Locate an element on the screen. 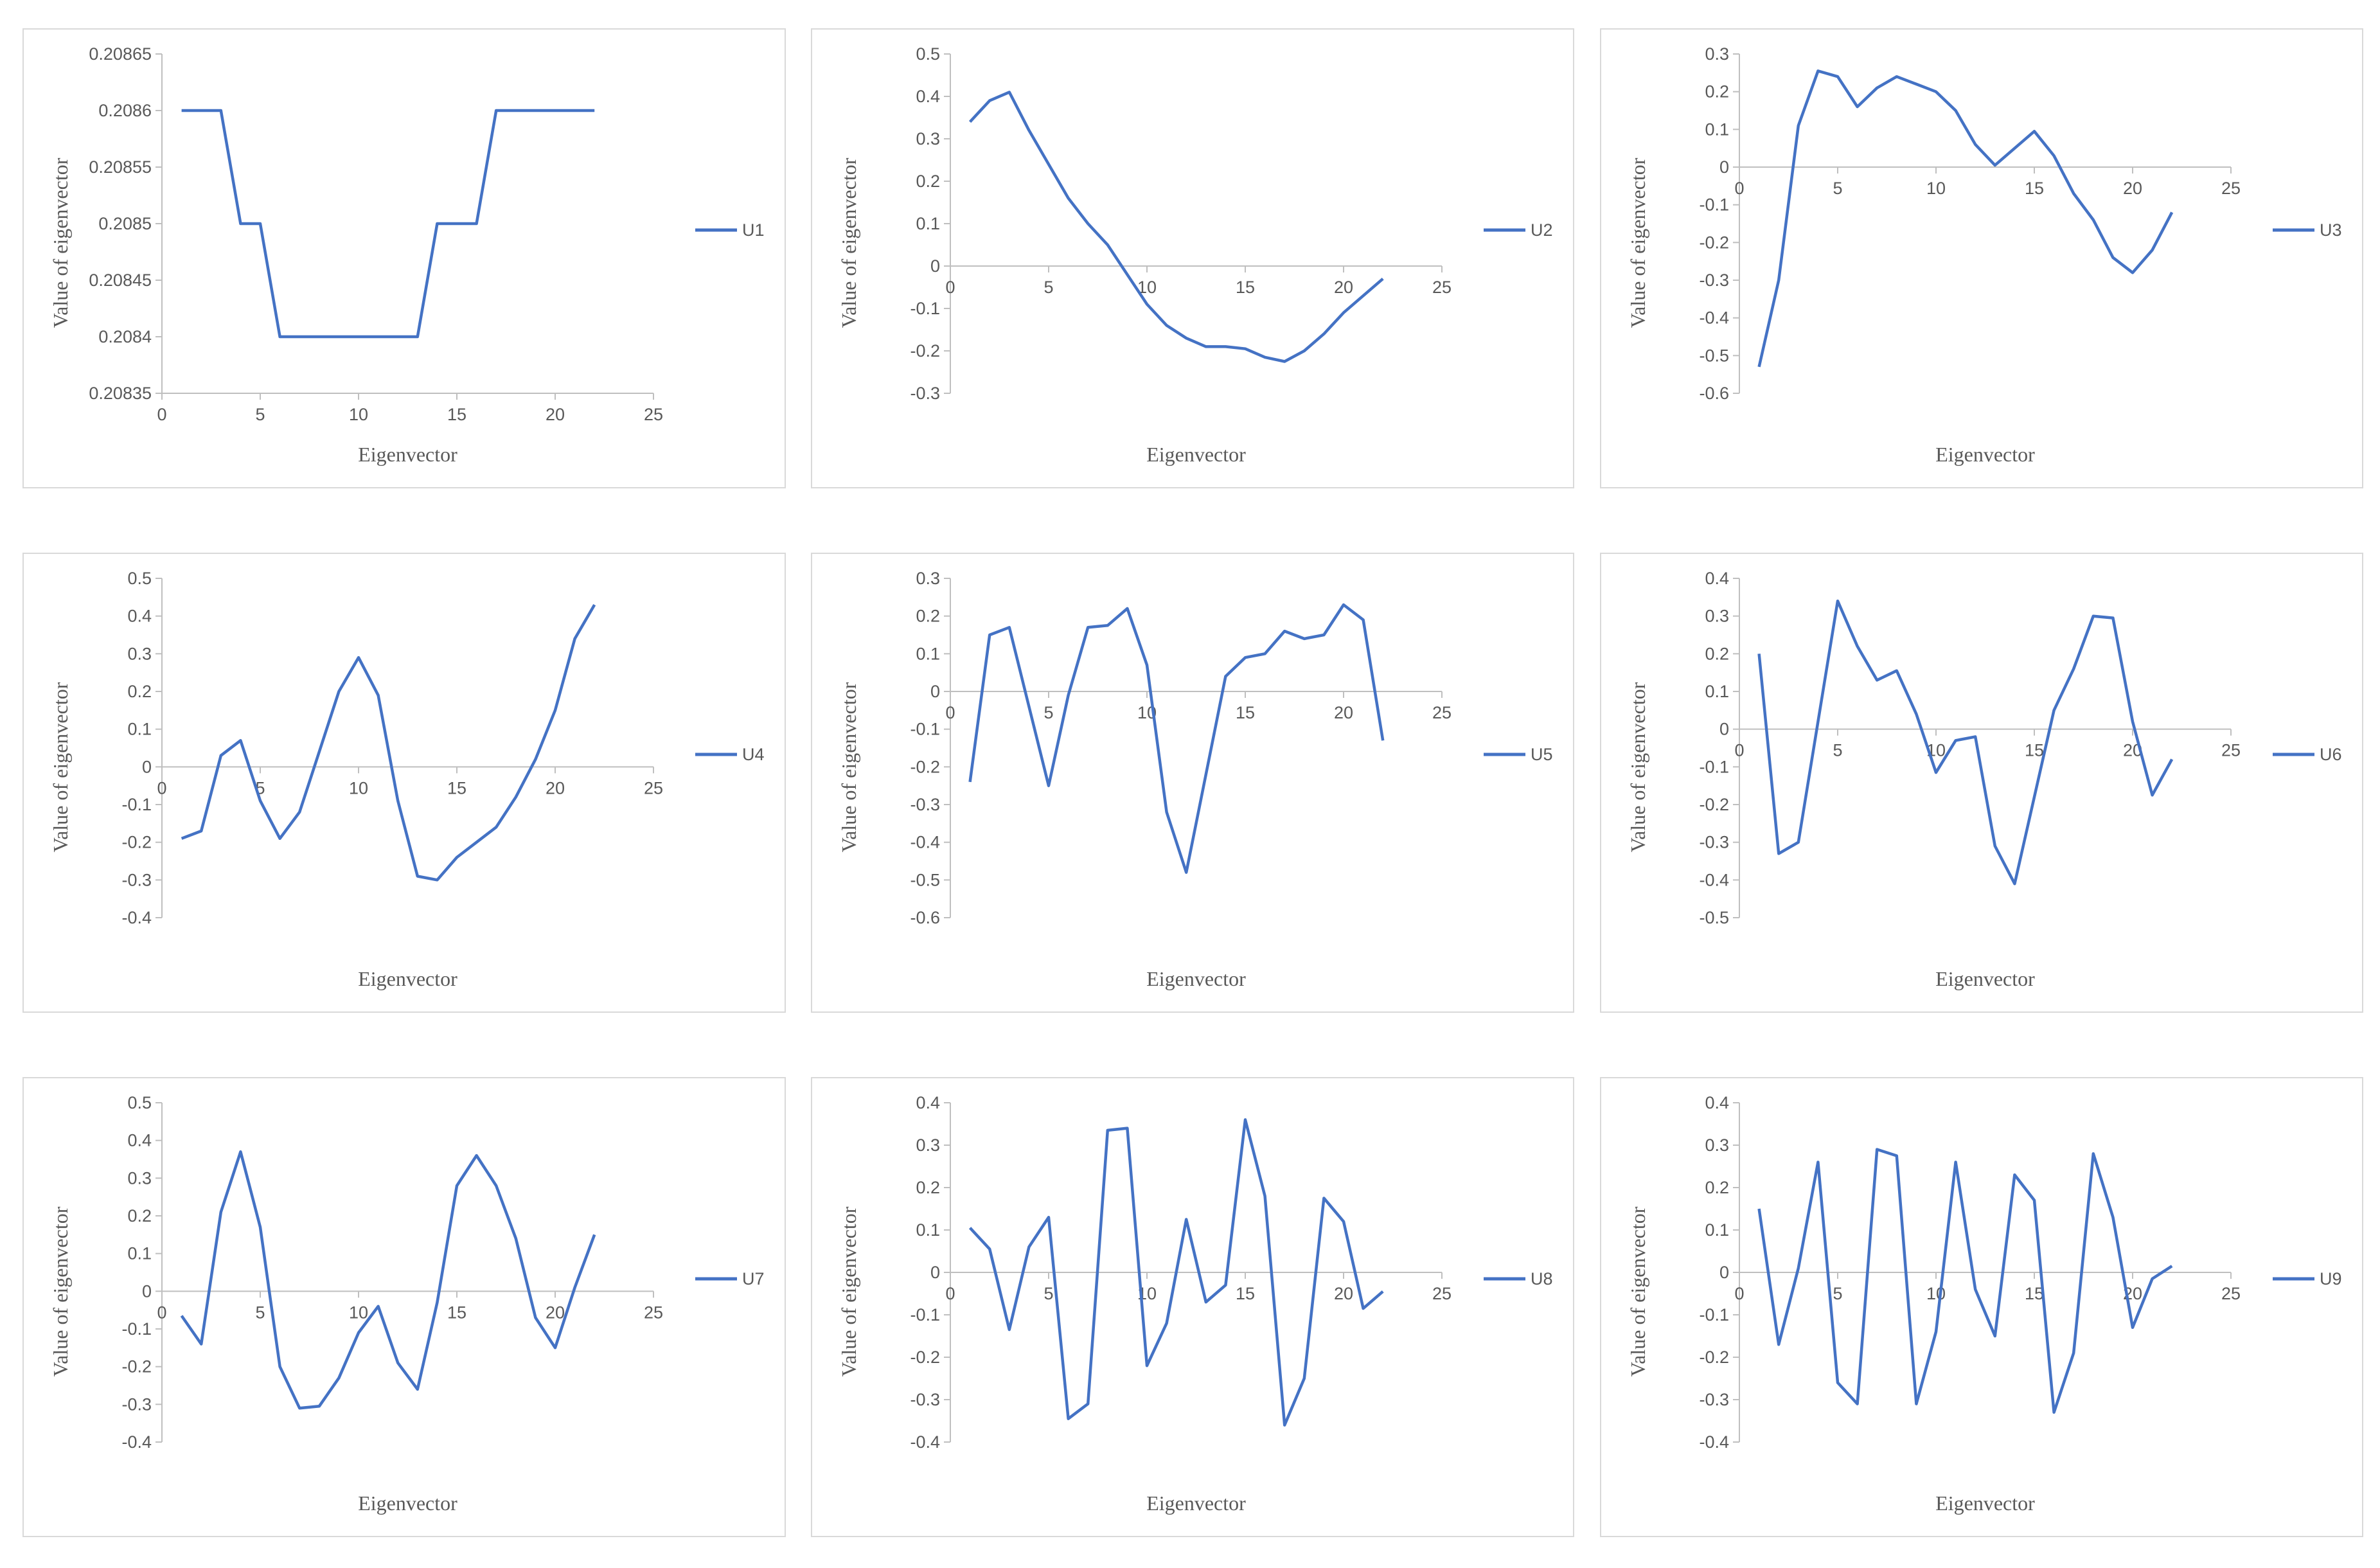 Image resolution: width=2380 pixels, height=1568 pixels. y-tick-label: 0.2085 is located at coordinates (125, 223).